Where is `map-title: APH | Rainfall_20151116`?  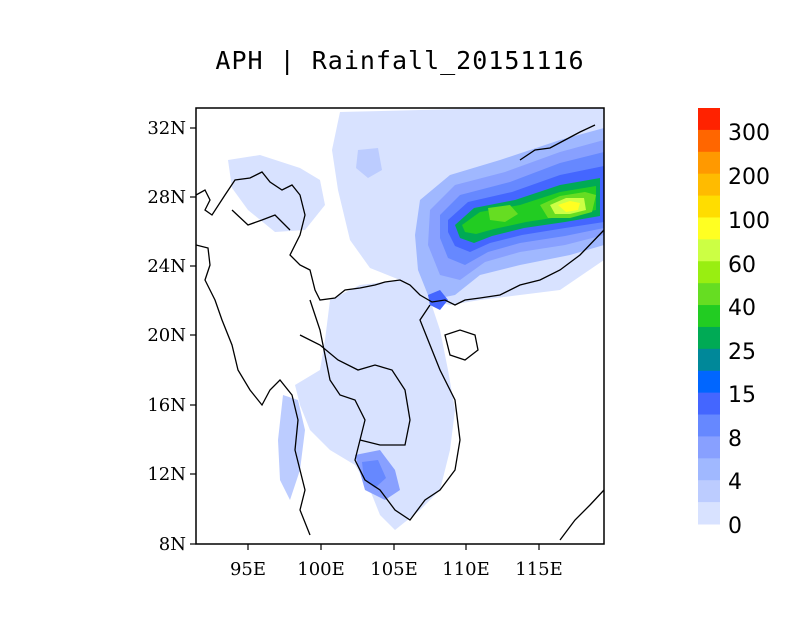
map-title: APH | Rainfall_20151116 is located at coordinates (400, 60).